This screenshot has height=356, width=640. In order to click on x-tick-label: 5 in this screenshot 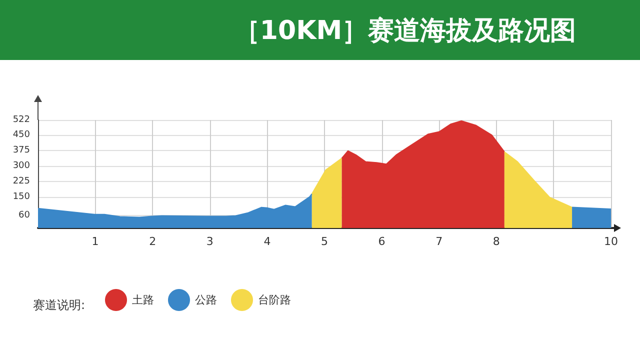, I will do `click(324, 241)`.